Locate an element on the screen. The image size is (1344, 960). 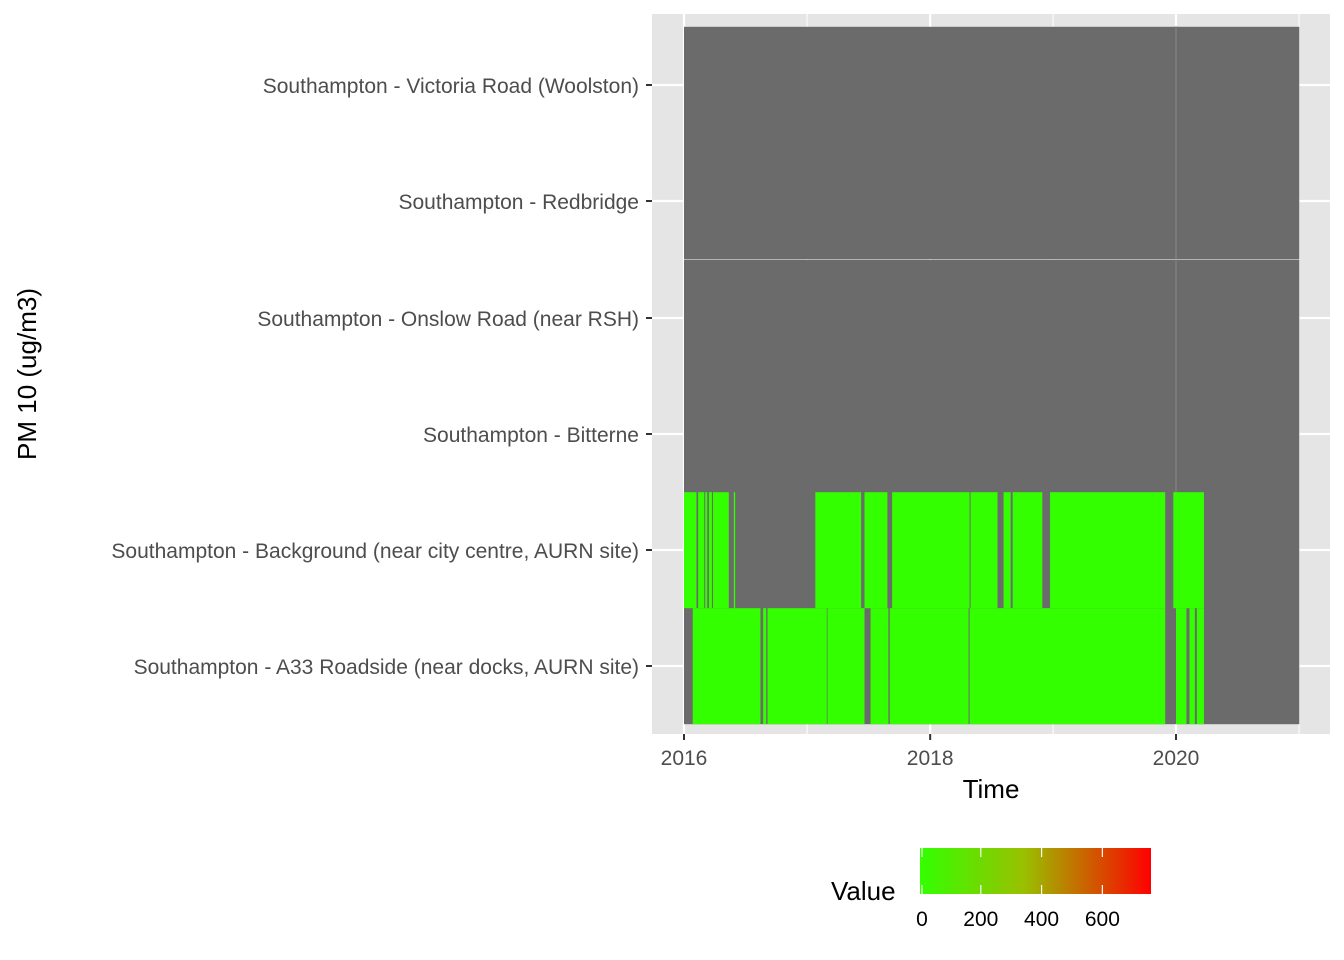
y-axis-title: PM 10 (ug/m3) is located at coordinates (27, 374).